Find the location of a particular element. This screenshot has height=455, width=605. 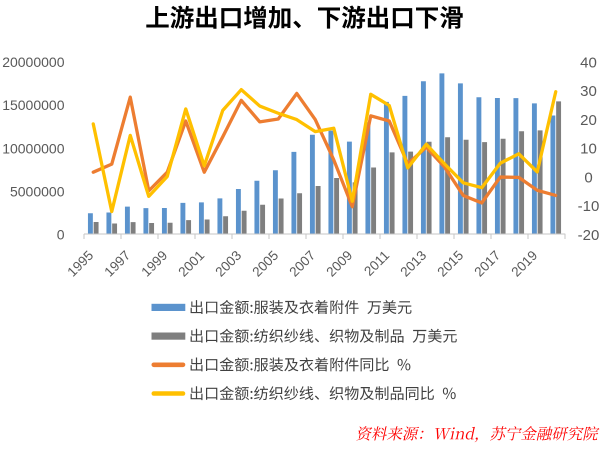

svg-text: 40 is located at coordinates (588, 62).